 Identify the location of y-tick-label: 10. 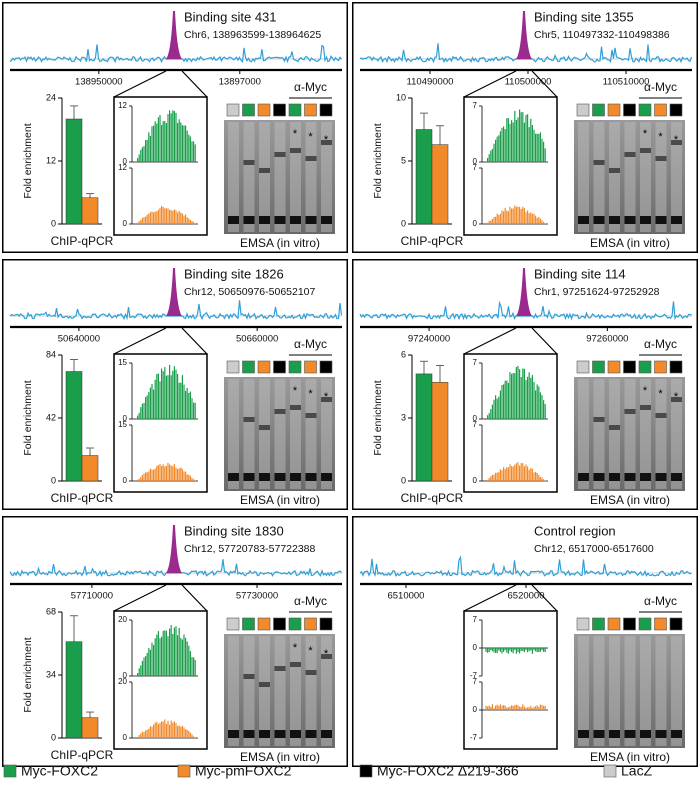
(401, 97).